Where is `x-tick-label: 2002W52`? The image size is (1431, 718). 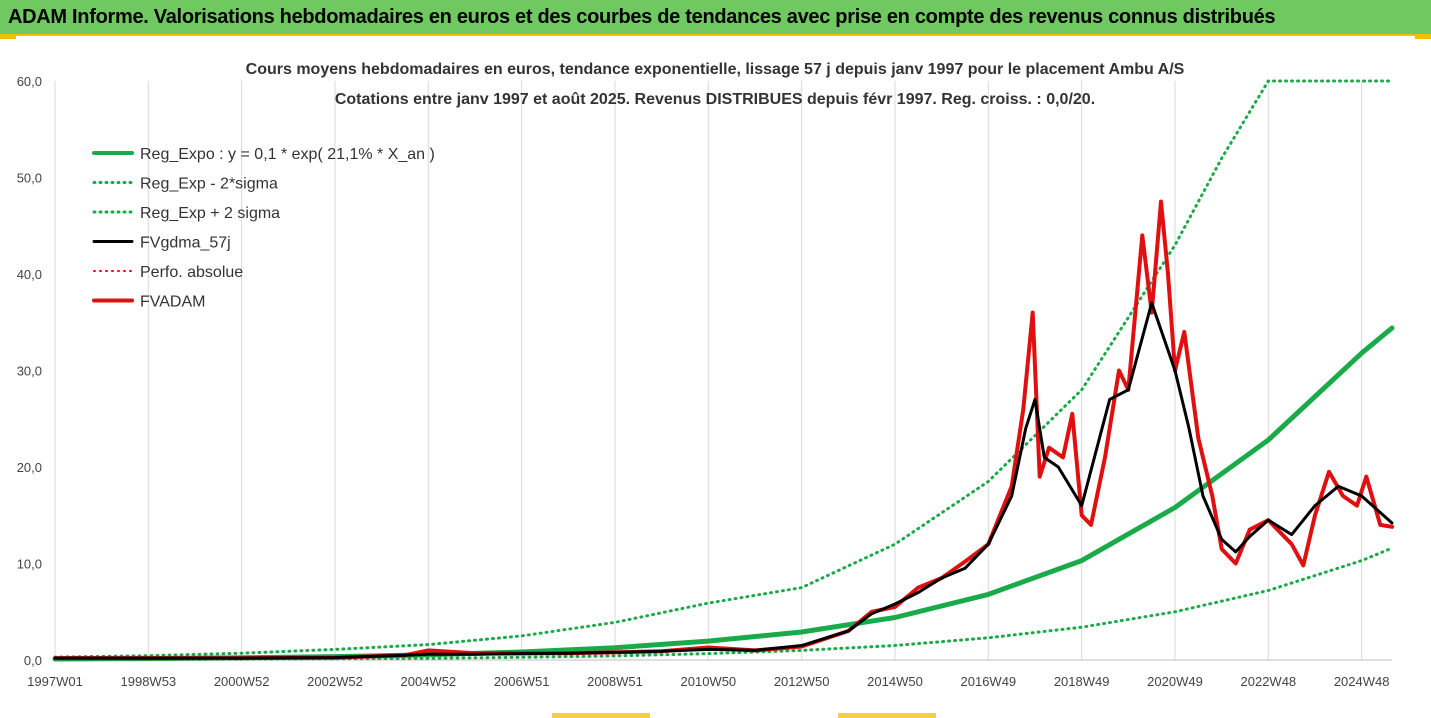 x-tick-label: 2002W52 is located at coordinates (335, 681).